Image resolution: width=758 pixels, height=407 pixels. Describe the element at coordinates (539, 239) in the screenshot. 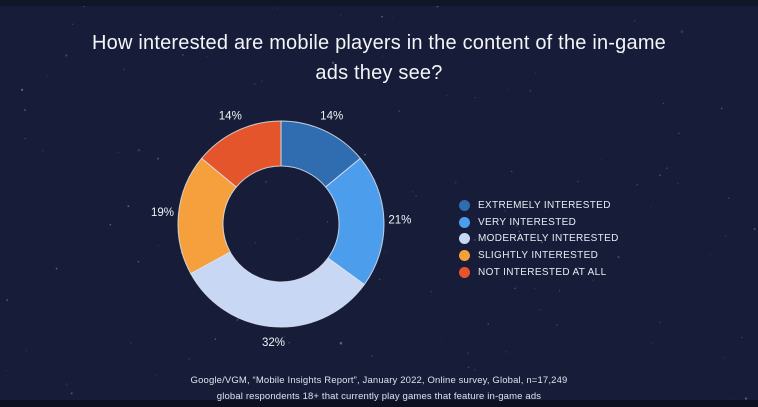

I see `legend-item-moderately-interested: MODERATELY INTERESTED` at that location.